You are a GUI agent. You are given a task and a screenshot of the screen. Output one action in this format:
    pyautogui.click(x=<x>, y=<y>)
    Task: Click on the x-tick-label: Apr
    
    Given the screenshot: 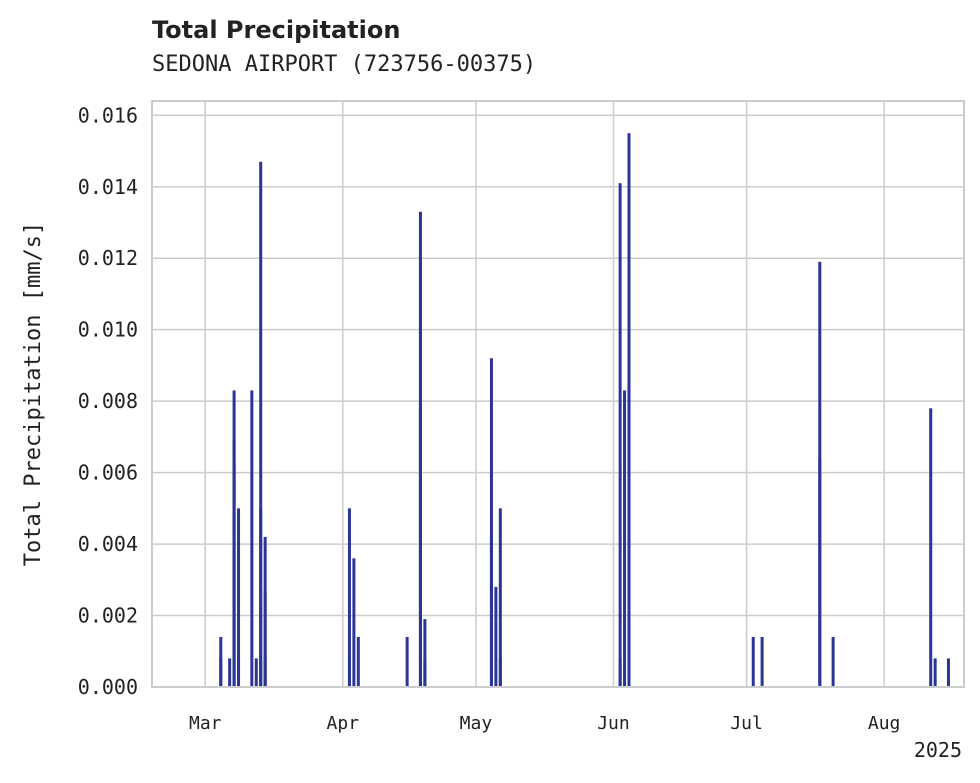 What is the action you would take?
    pyautogui.click(x=343, y=723)
    